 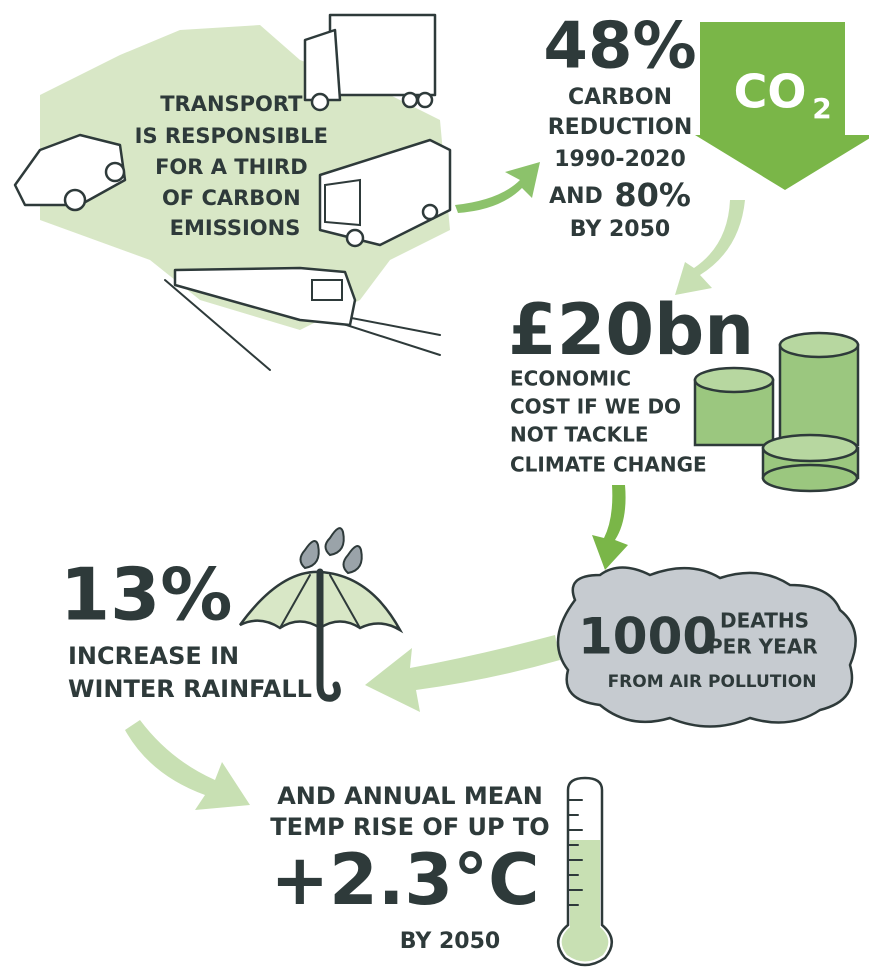 What do you see at coordinates (231, 167) in the screenshot?
I see `text-line: FOR A THIRD` at bounding box center [231, 167].